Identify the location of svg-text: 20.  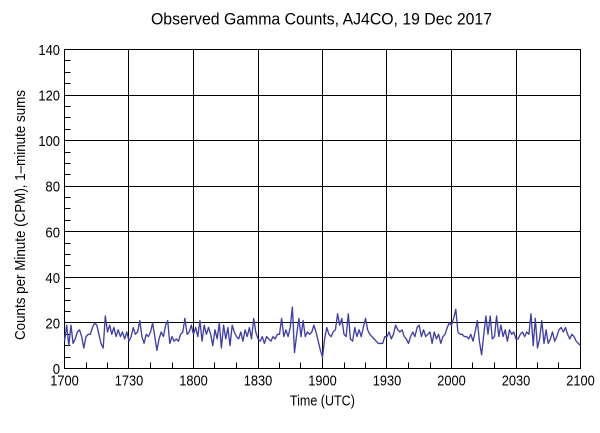
(52, 323).